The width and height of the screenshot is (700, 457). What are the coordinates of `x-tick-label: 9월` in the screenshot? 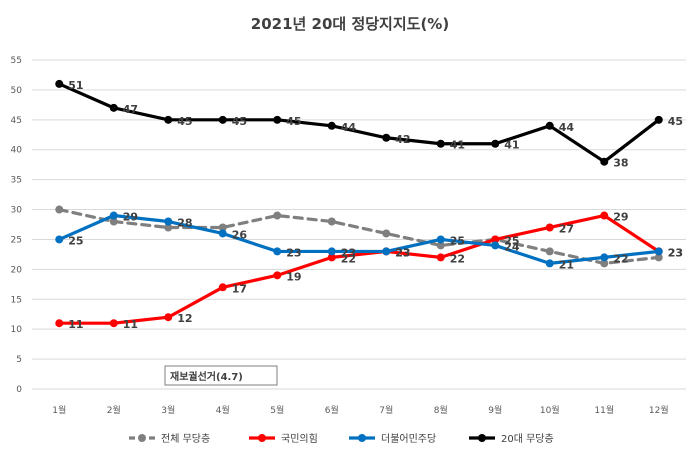 It's located at (495, 410).